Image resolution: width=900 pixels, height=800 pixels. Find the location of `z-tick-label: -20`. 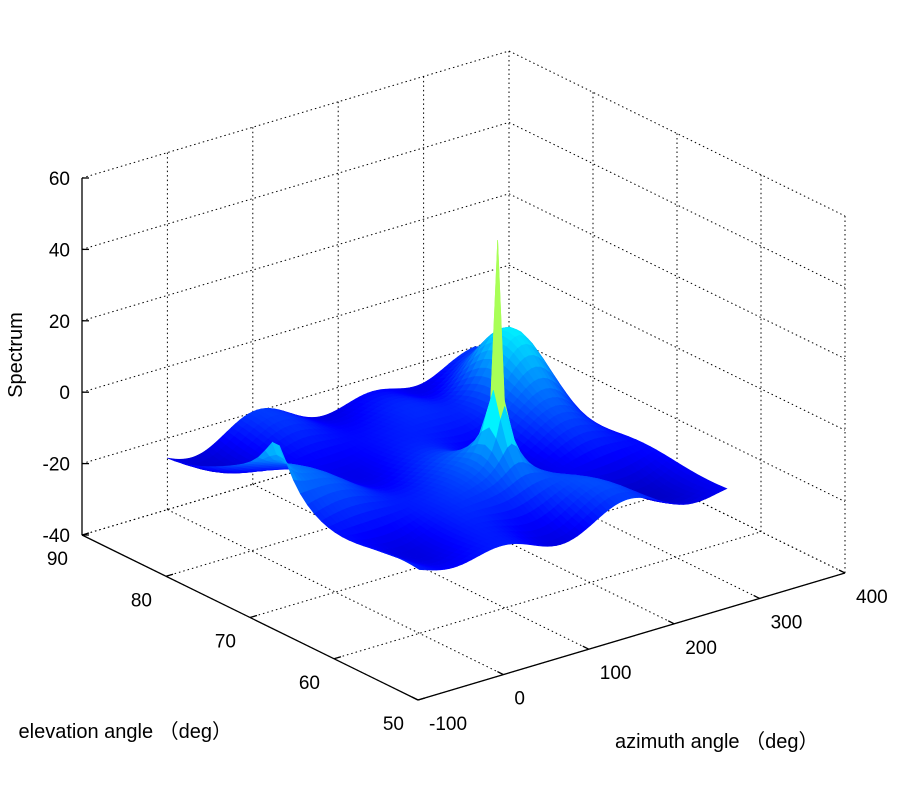

z-tick-label: -20 is located at coordinates (56, 465).